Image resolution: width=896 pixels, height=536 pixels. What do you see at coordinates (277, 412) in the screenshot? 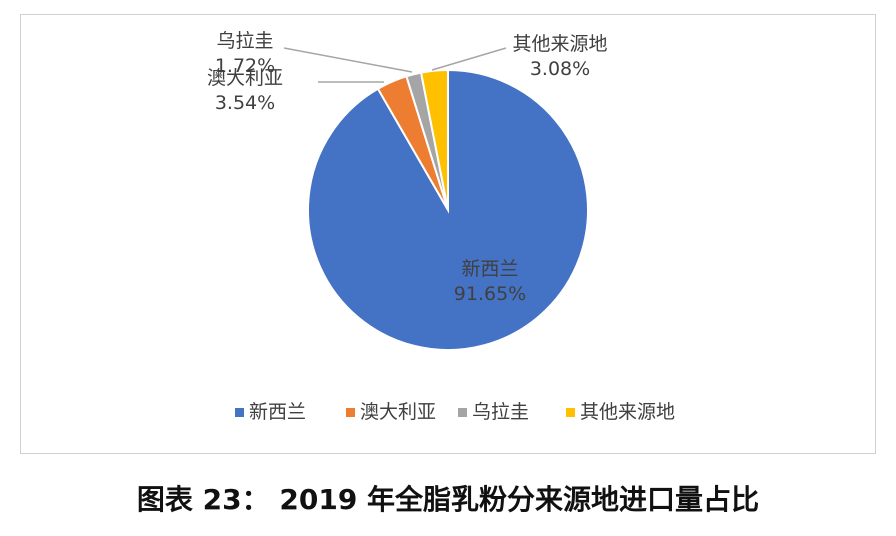
I see `legend-label: 新西兰` at bounding box center [277, 412].